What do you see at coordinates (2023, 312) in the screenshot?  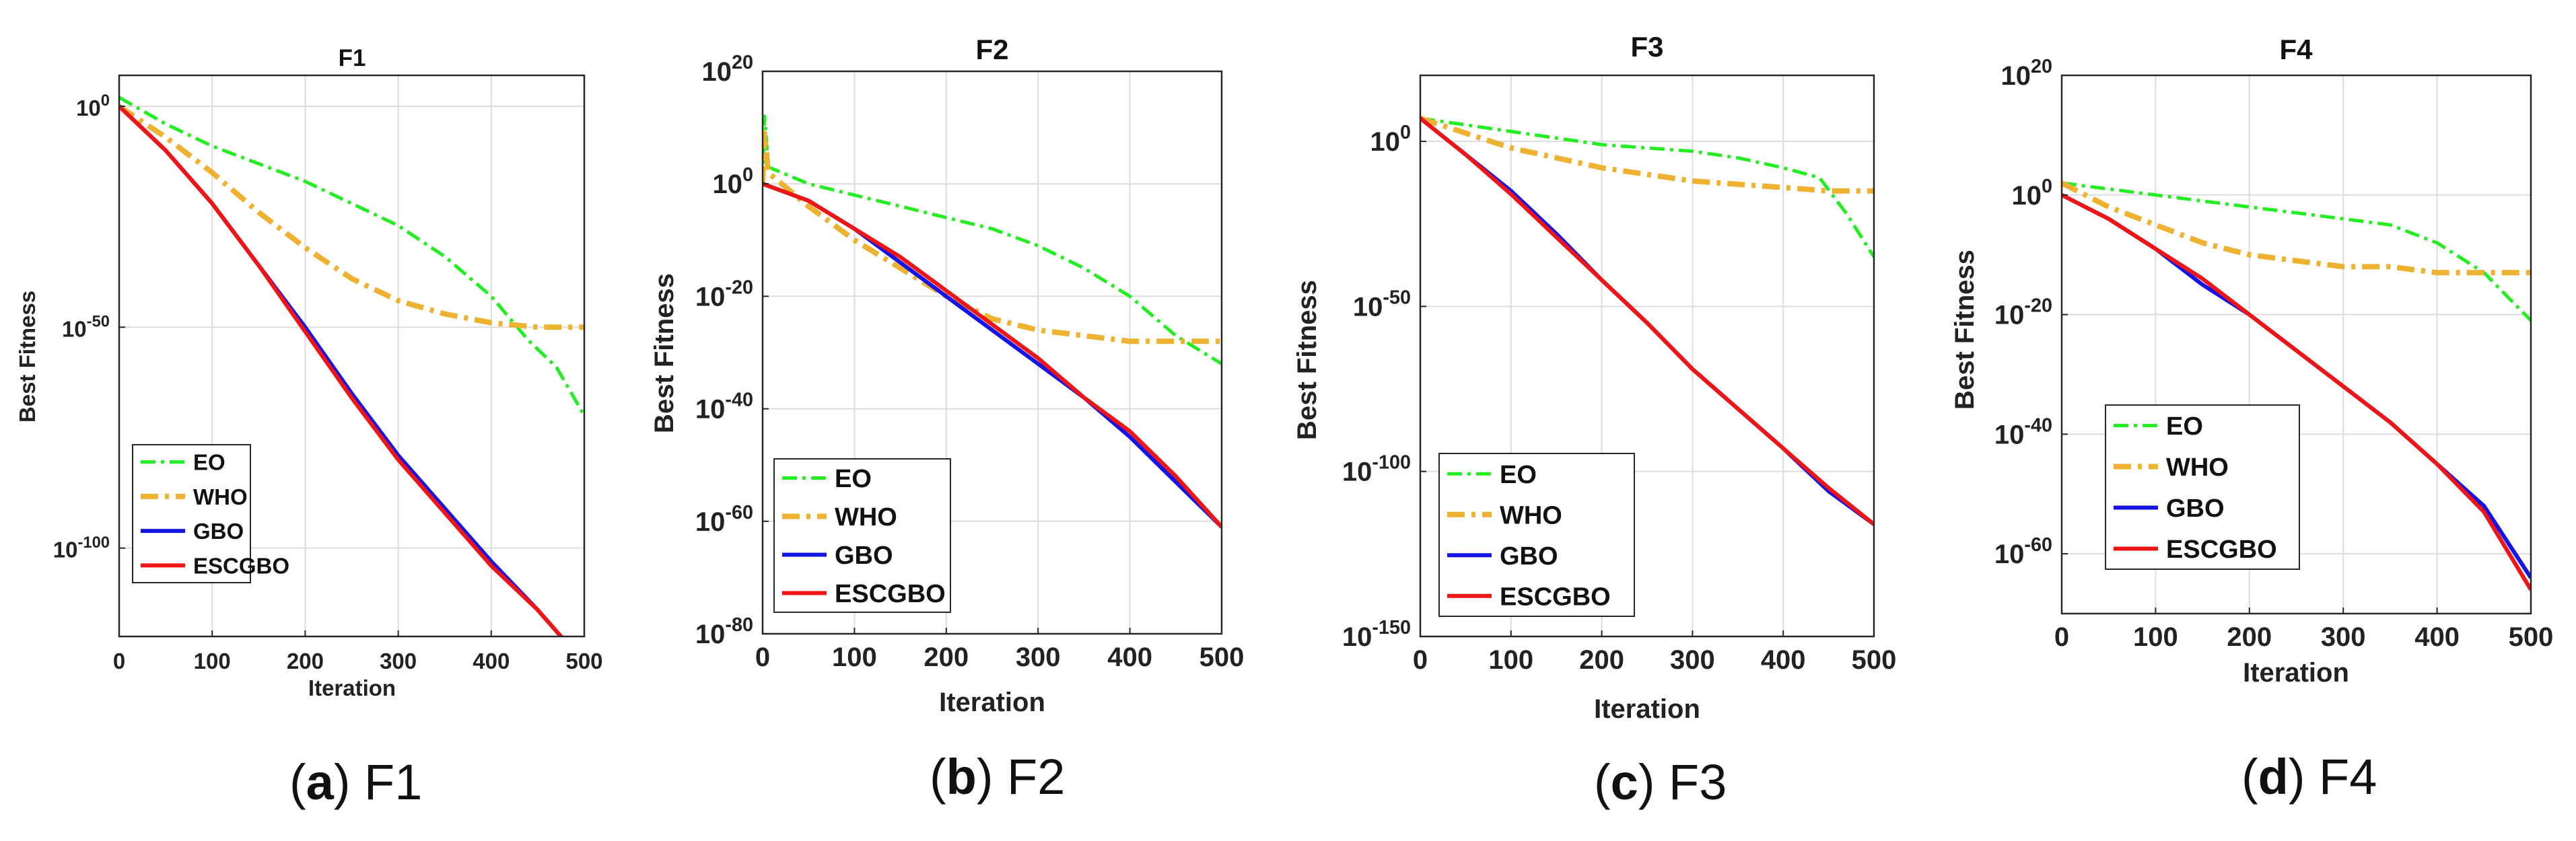 I see `y-tick-label: 10-20` at bounding box center [2023, 312].